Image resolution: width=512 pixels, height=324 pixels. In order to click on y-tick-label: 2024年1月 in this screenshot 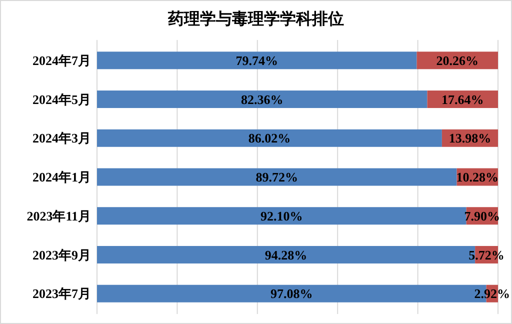, I will do `click(61, 177)`.